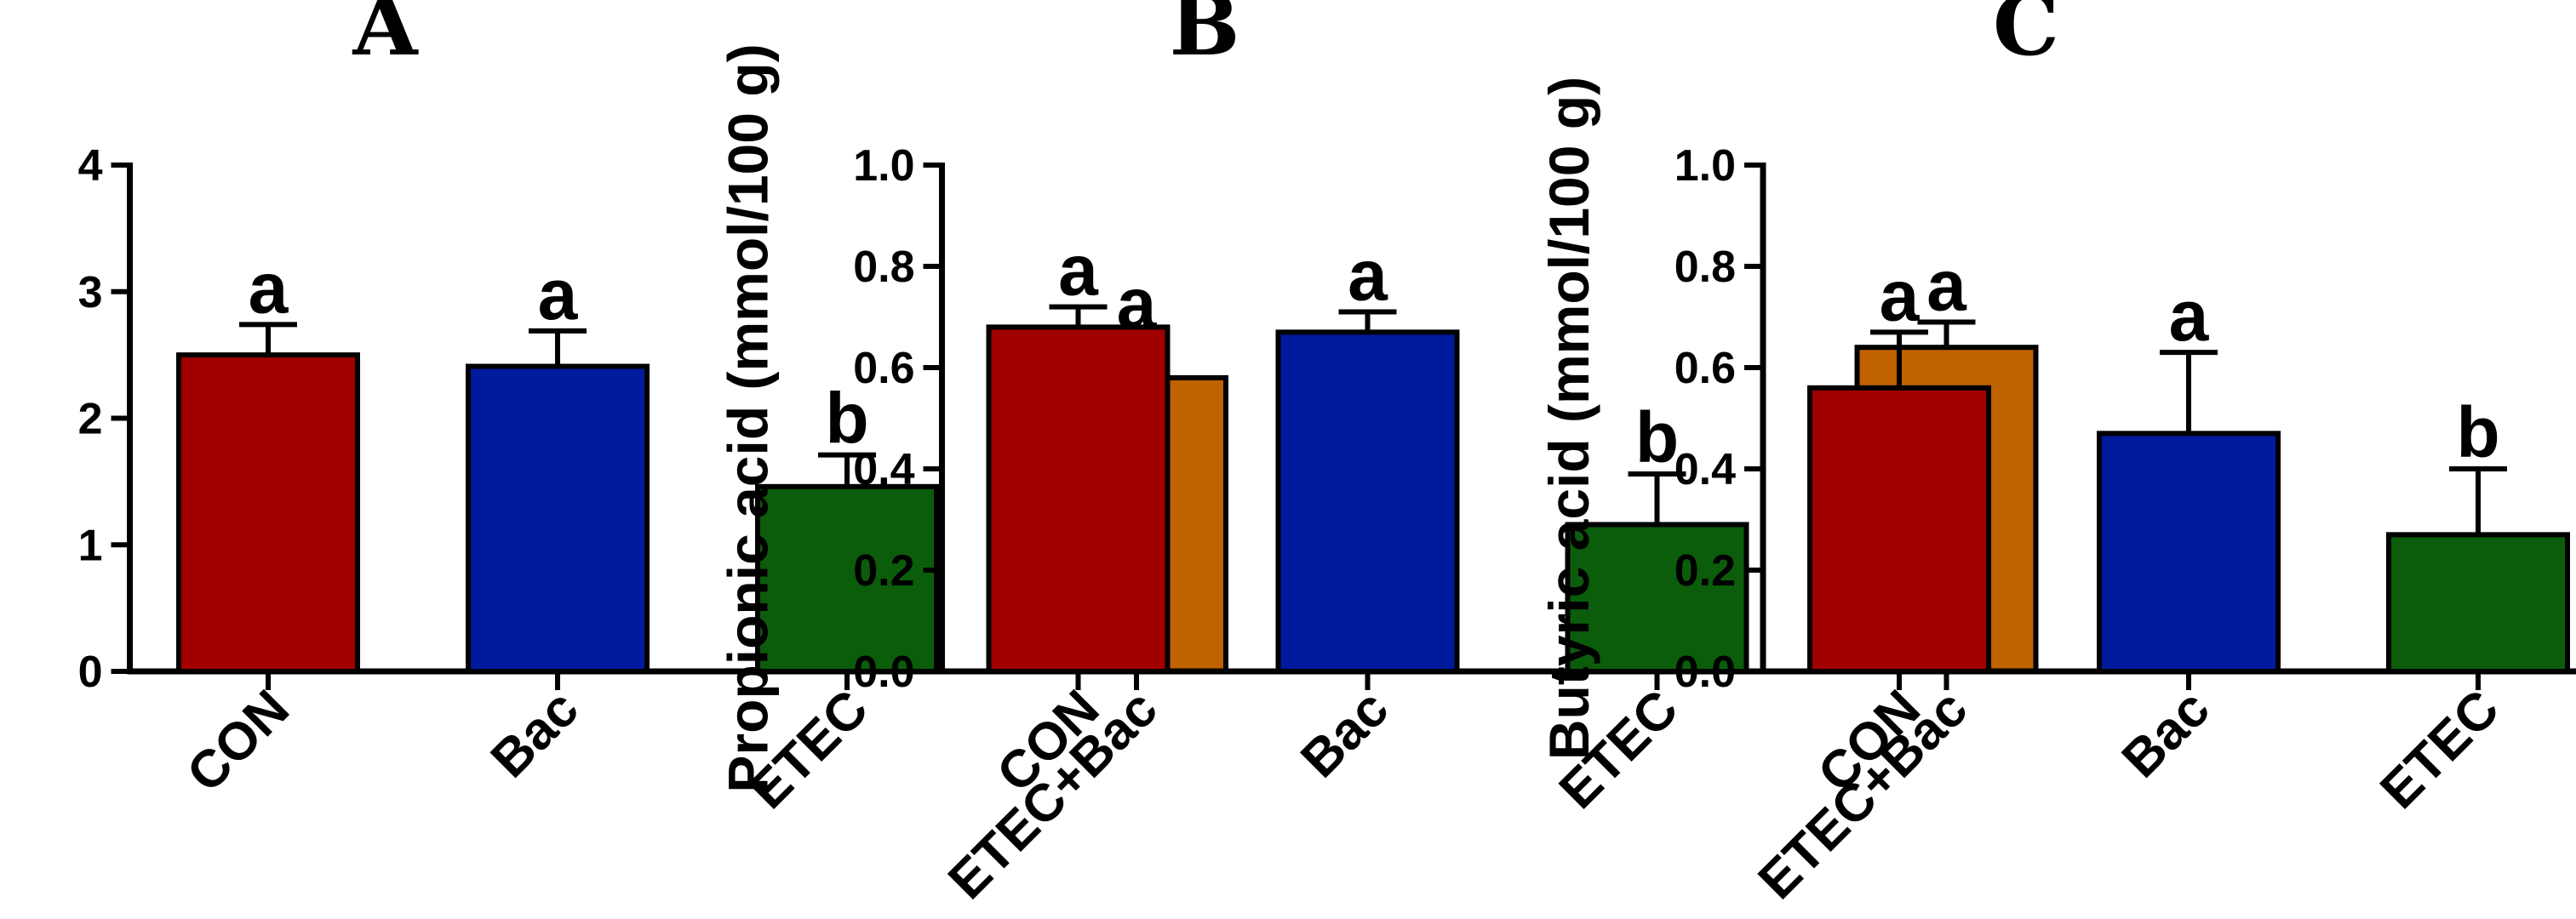  Describe the element at coordinates (1569, 418) in the screenshot. I see `panel-c-ylabel: Butyric acid (mmol/100 g)` at that location.